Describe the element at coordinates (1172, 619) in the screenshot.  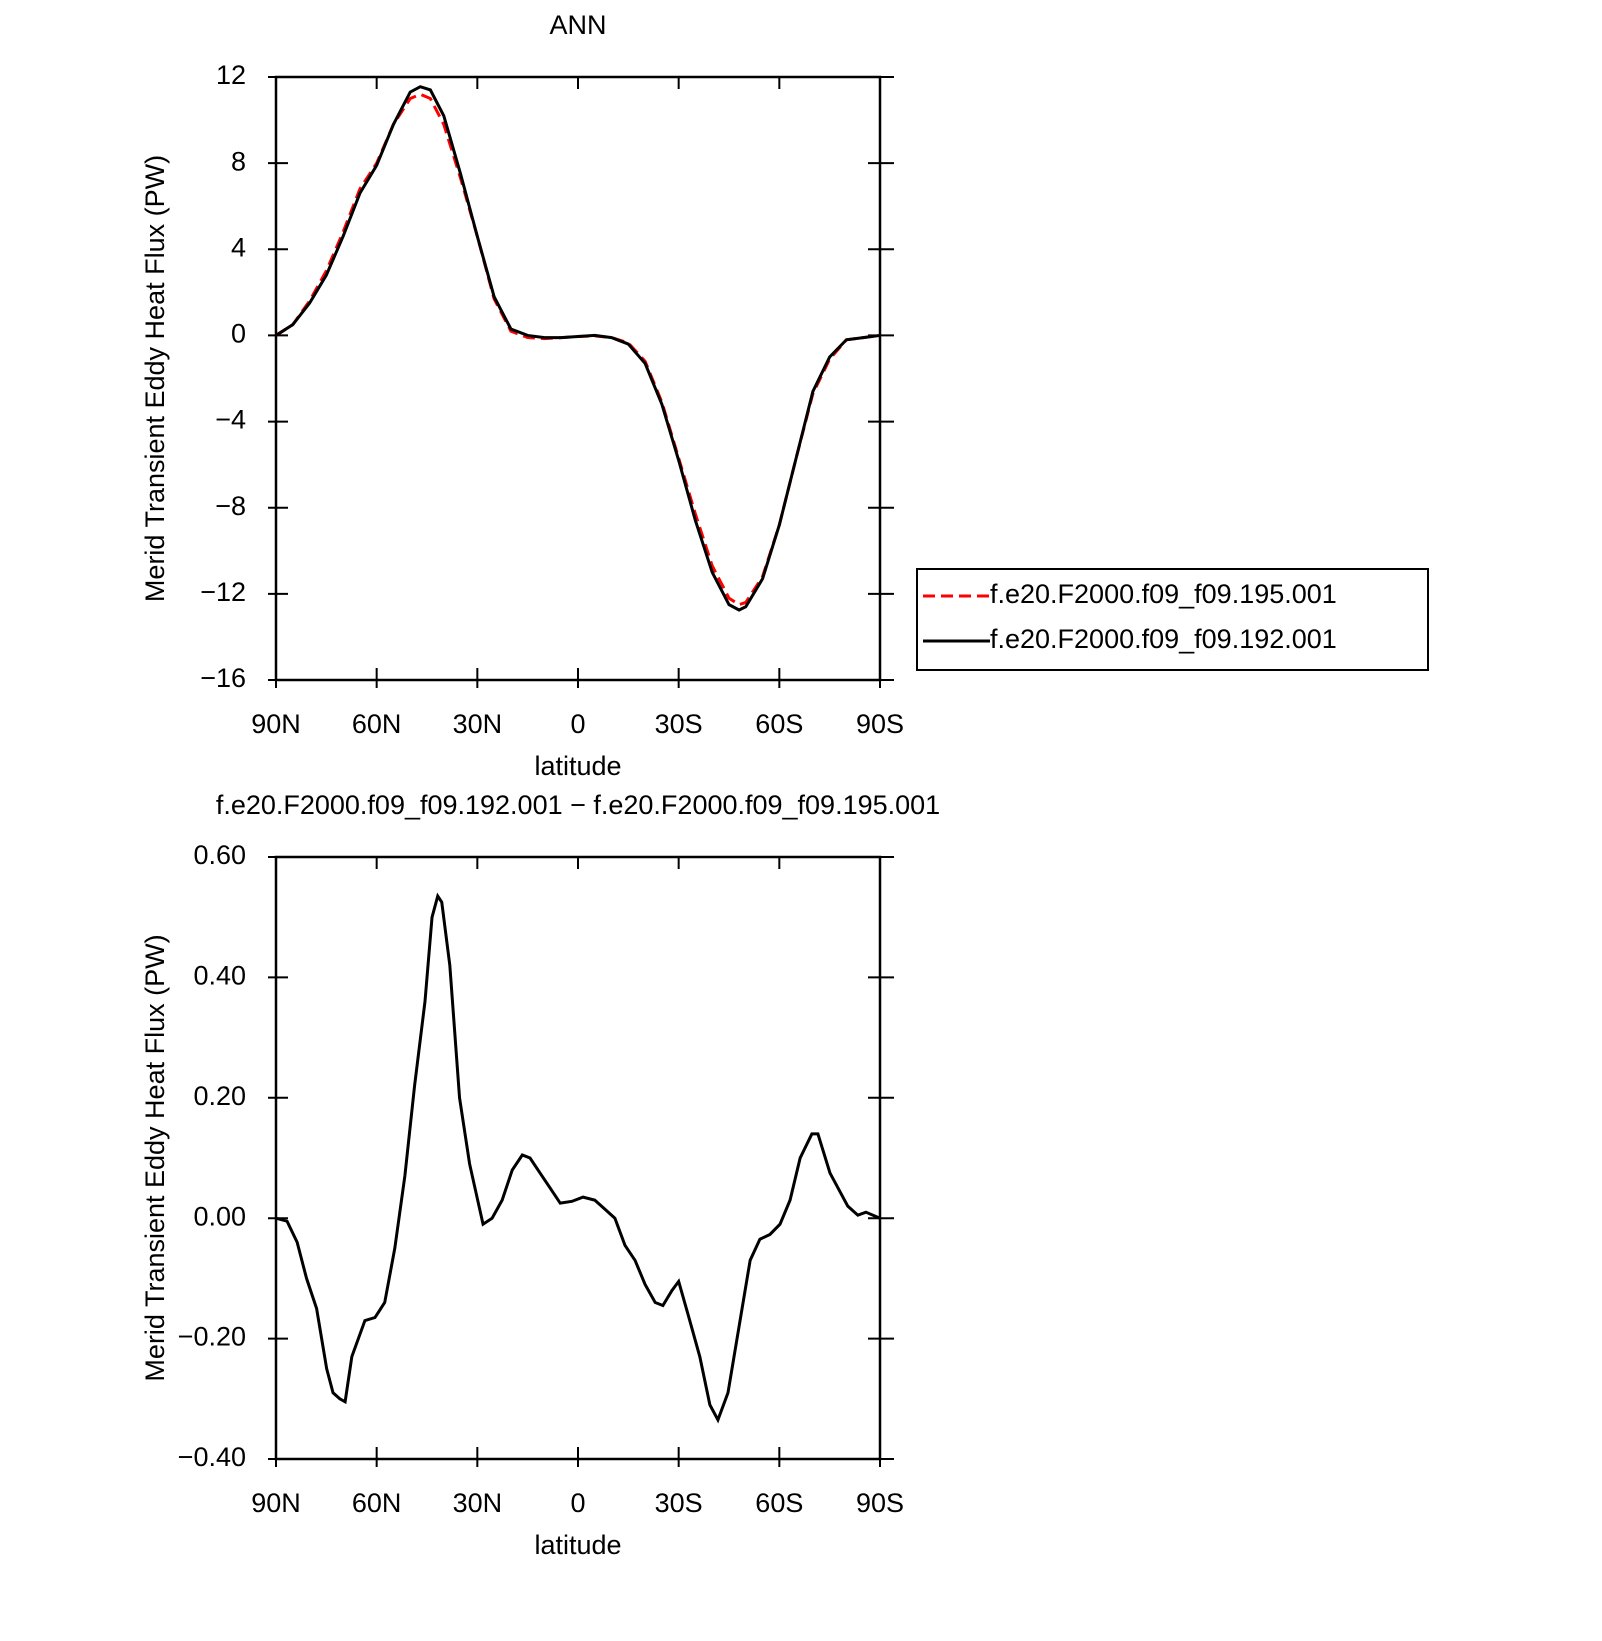
I see `legend-box` at that location.